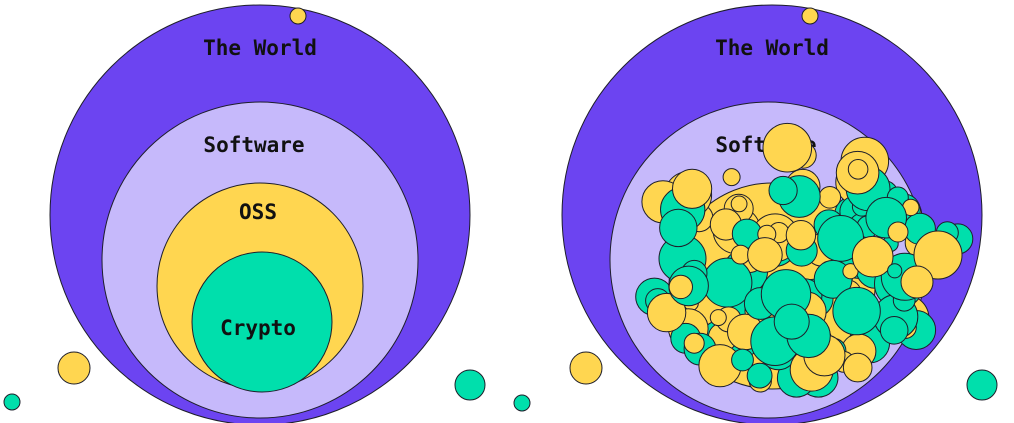  I want to click on label: Crypto, so click(258, 328).